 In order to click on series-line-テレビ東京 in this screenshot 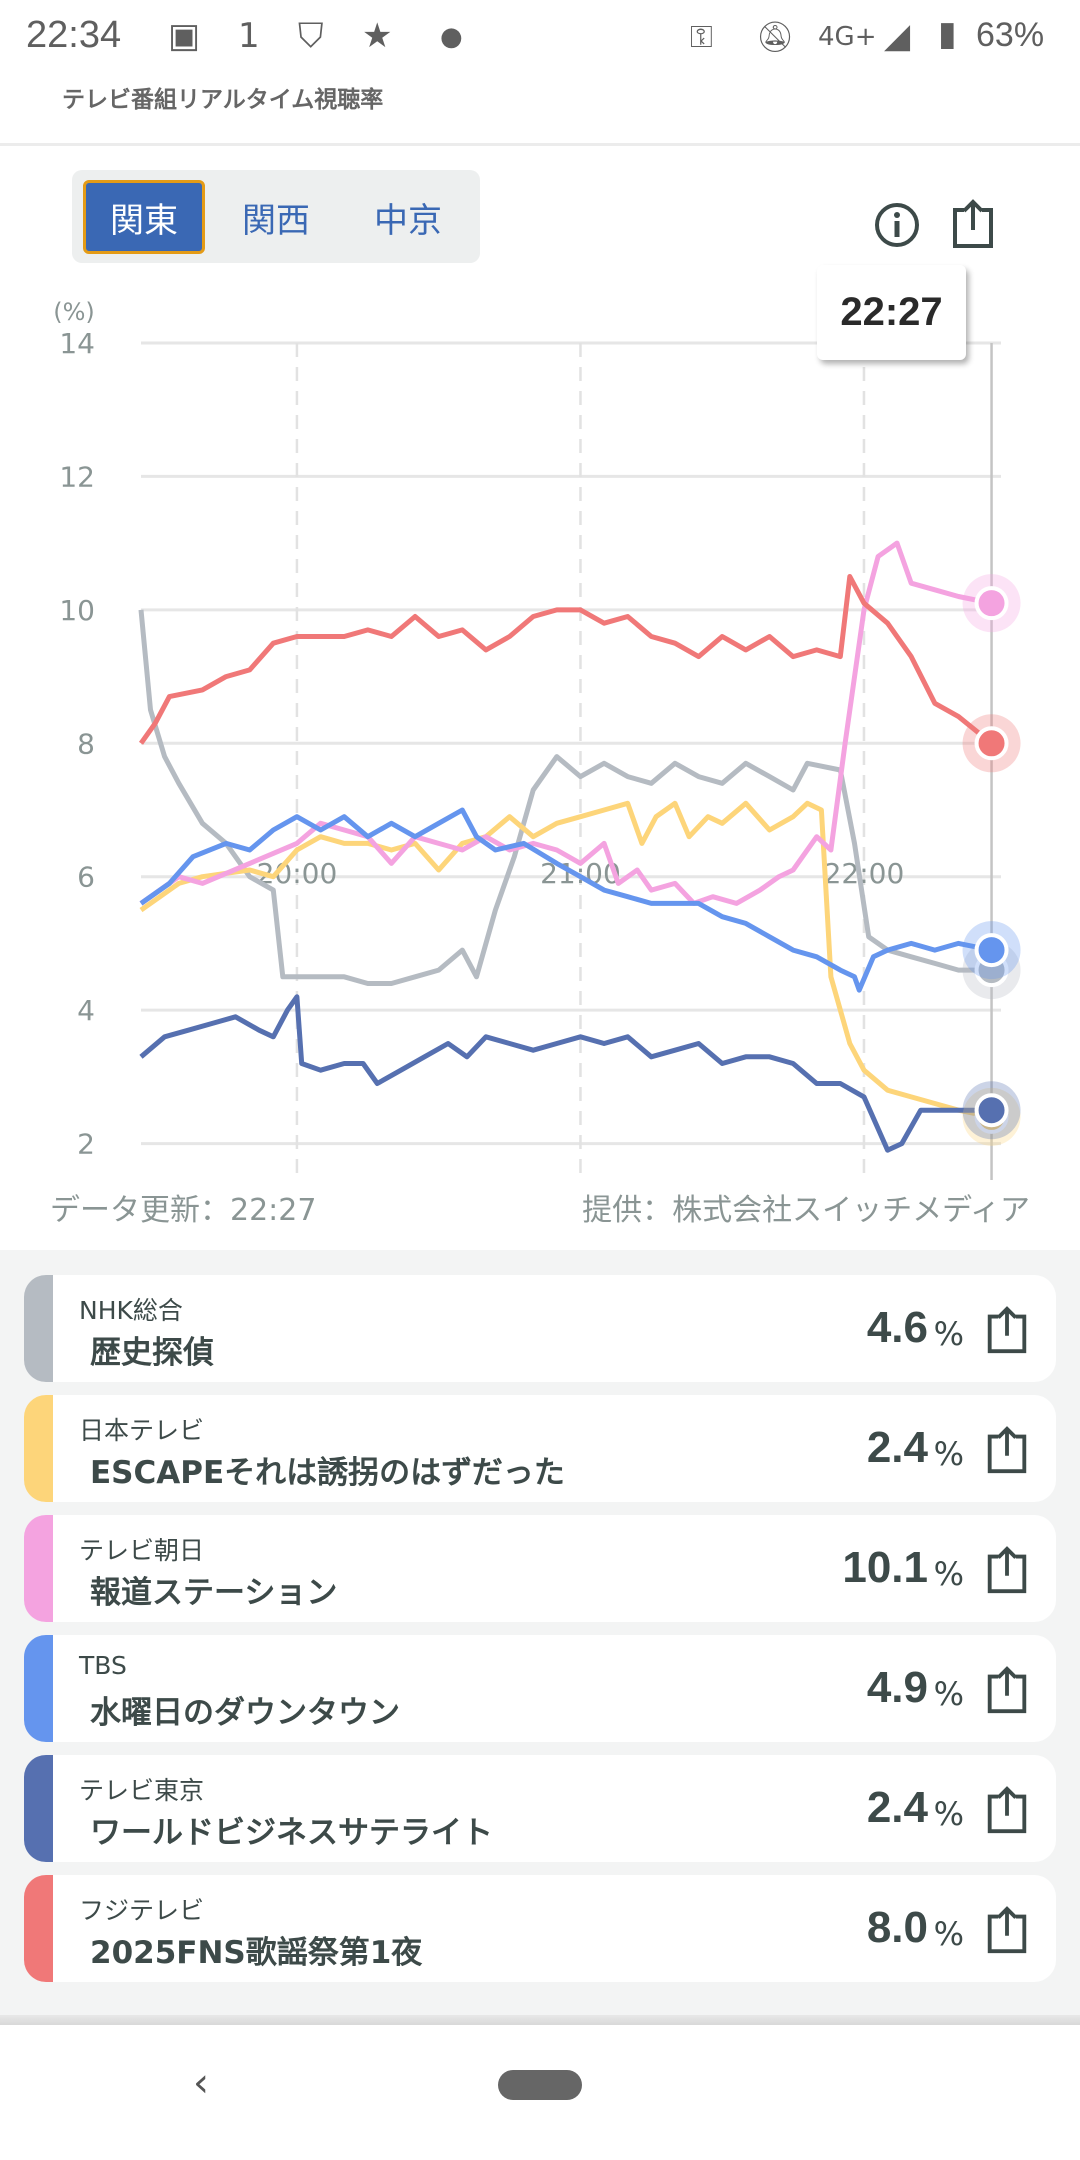, I will do `click(565, 1073)`.